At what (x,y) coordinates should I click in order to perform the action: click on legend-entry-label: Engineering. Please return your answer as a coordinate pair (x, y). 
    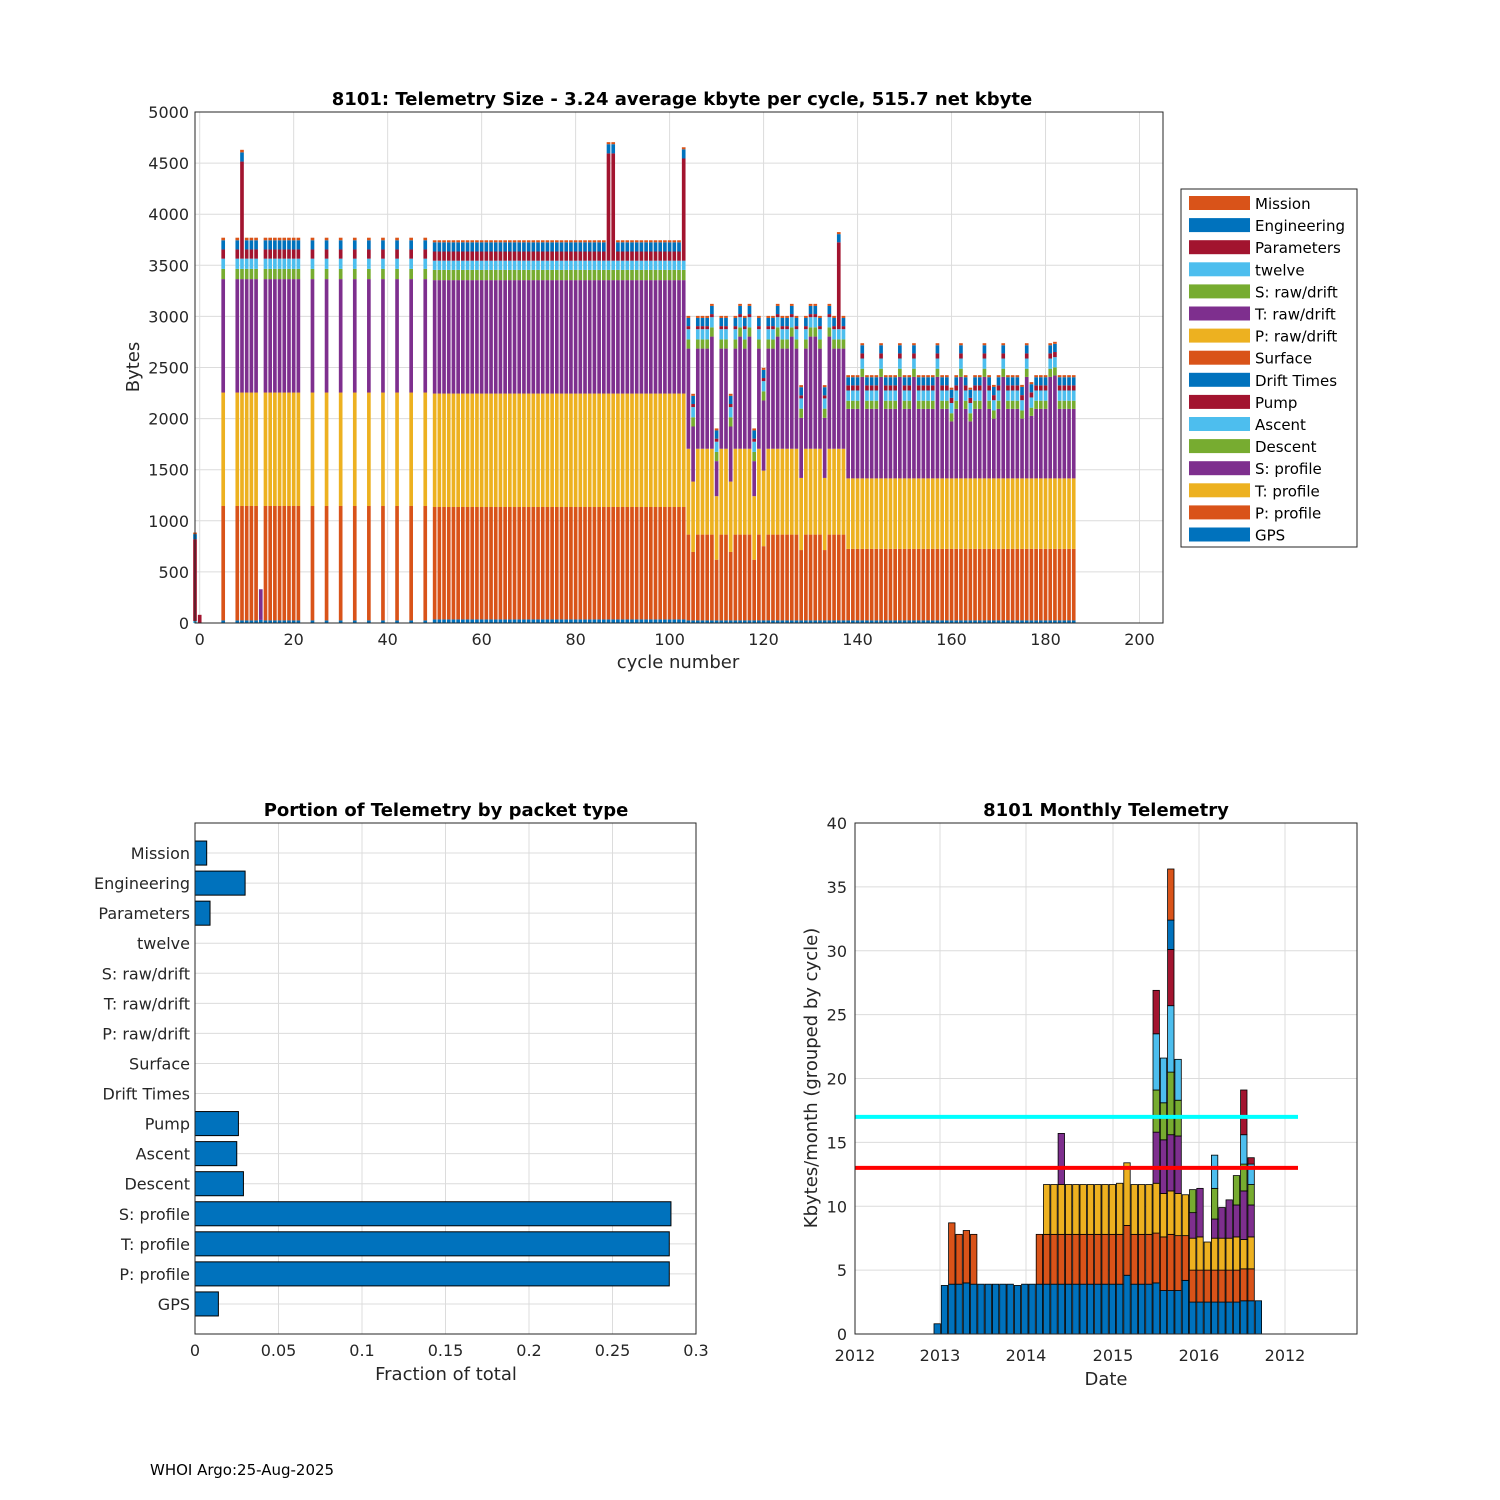
    Looking at the image, I should click on (1300, 226).